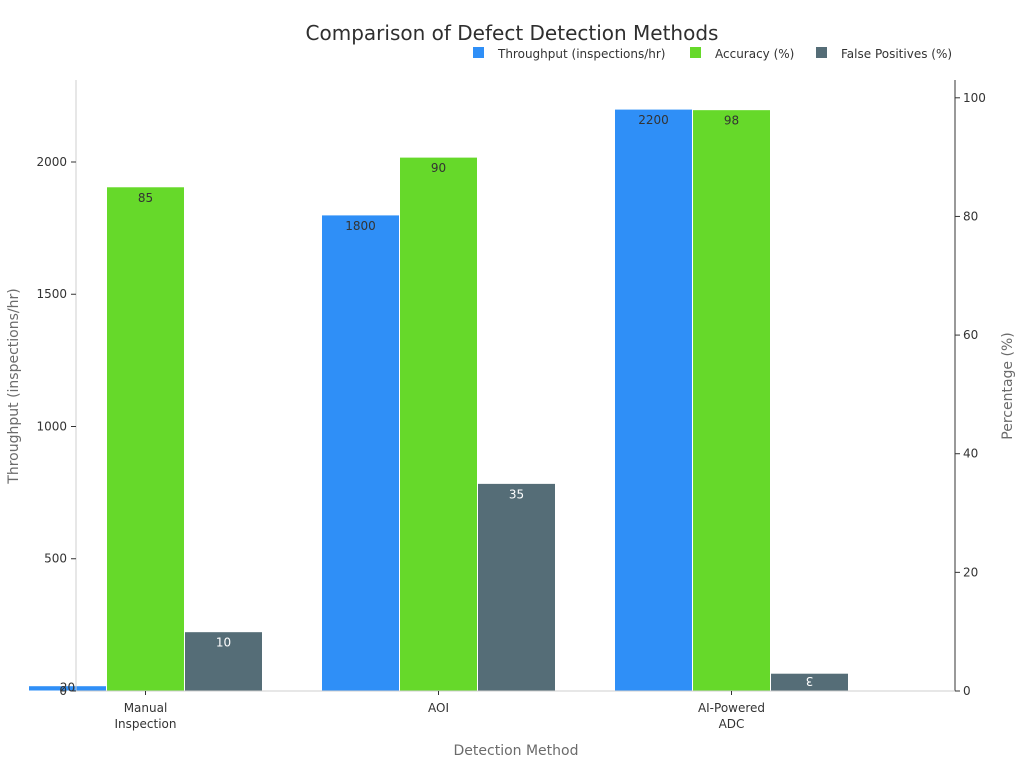 The image size is (1024, 768). What do you see at coordinates (146, 716) in the screenshot?
I see `x-category-label: Manual Inspection` at bounding box center [146, 716].